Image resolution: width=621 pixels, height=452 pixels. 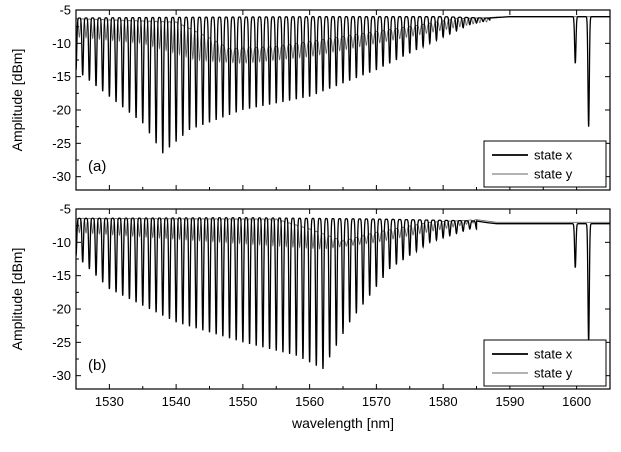 I want to click on x-tick-label: 1600, so click(x=576, y=401).